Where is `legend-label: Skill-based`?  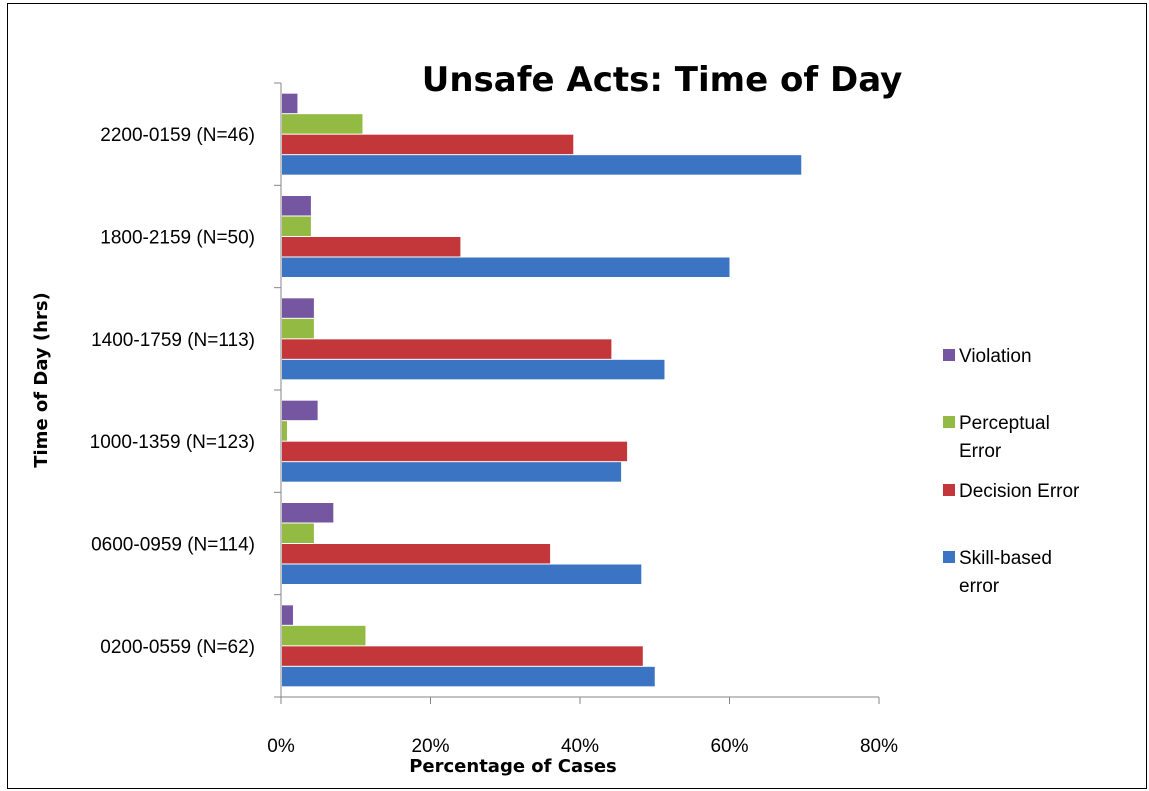 legend-label: Skill-based is located at coordinates (1005, 558).